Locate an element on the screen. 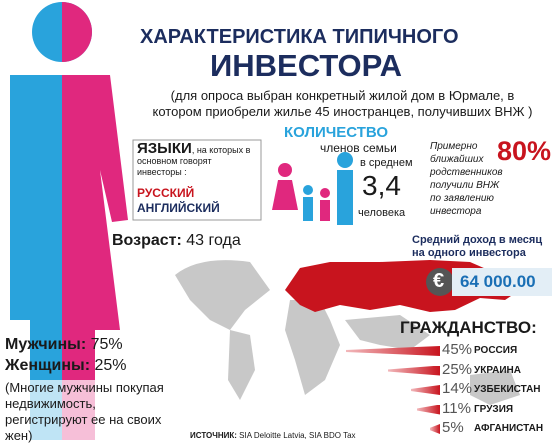 The height and width of the screenshot is (447, 558). language: РУССКИЙ is located at coordinates (166, 193).